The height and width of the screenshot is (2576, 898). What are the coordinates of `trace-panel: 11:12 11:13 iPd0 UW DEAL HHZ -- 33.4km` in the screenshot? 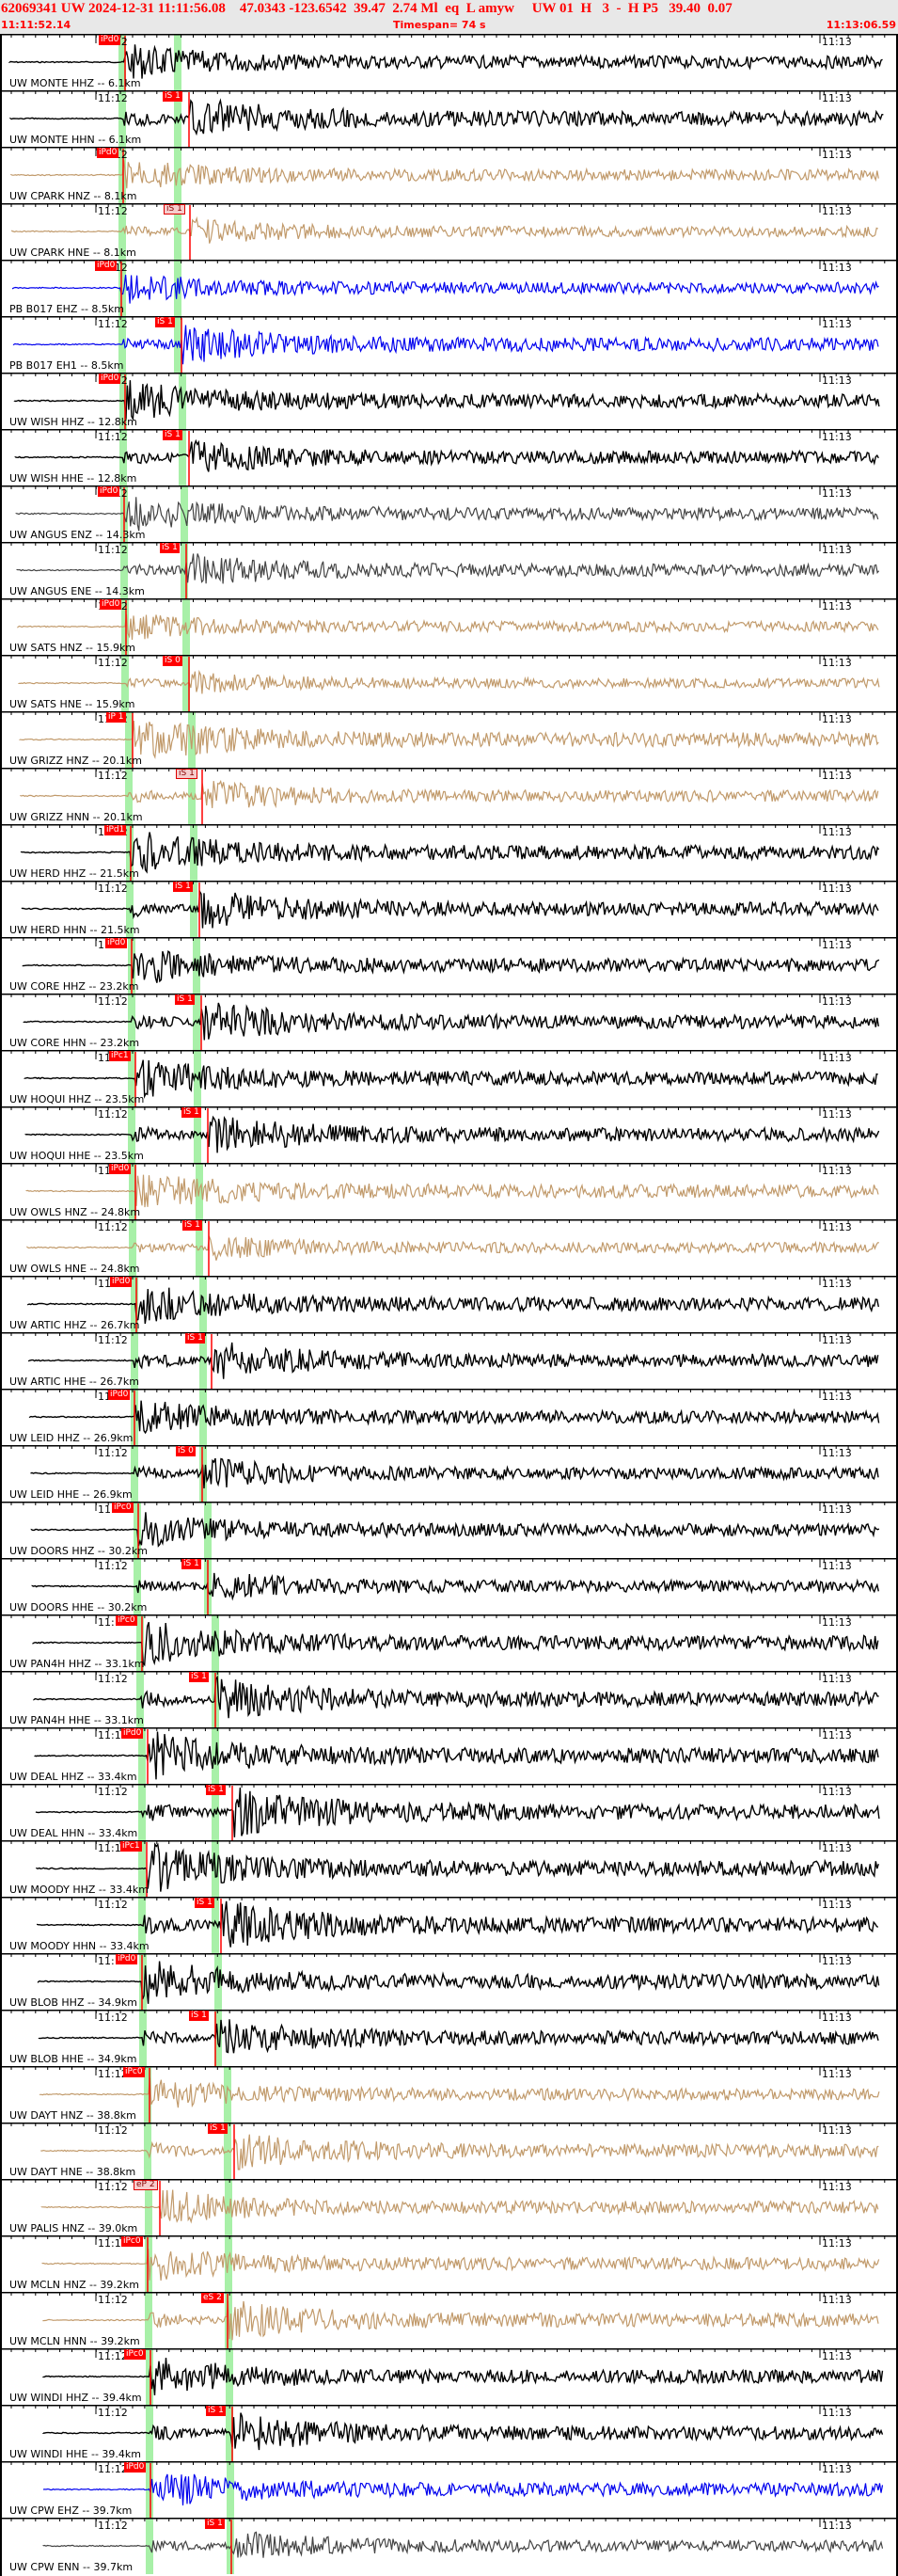 It's located at (449, 1756).